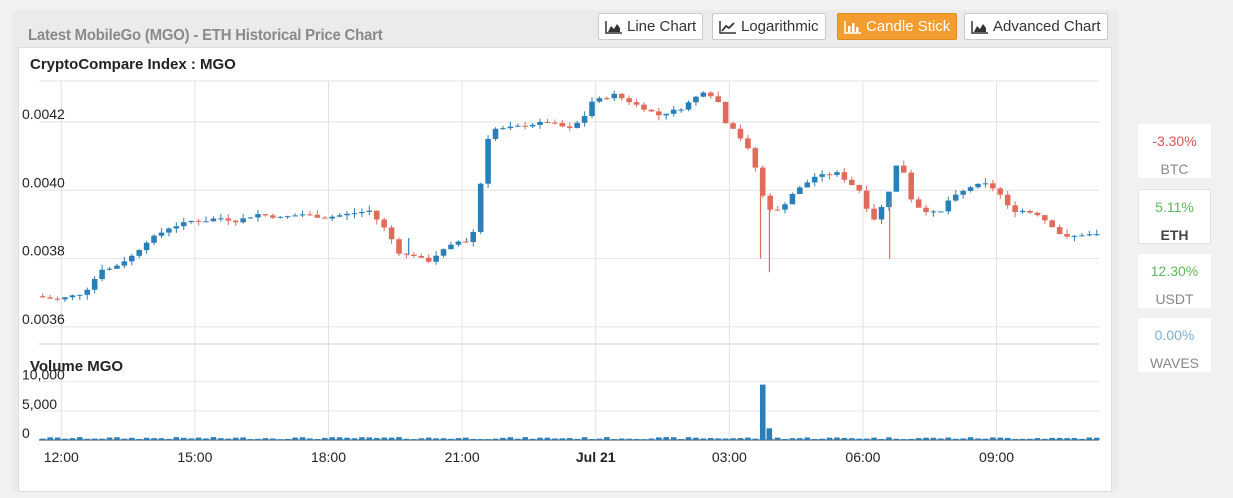 The height and width of the screenshot is (498, 1233). I want to click on volume-tick-label: 0, so click(26, 433).